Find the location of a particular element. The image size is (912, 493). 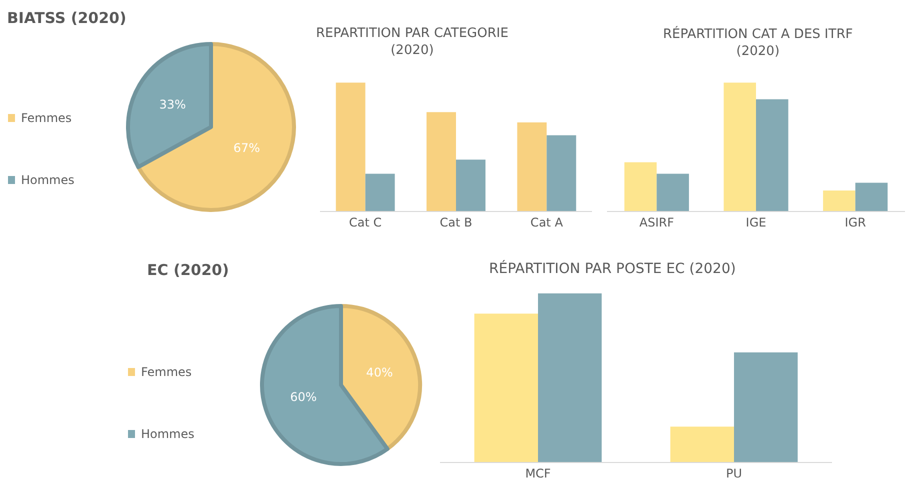

data-label: 33% is located at coordinates (172, 104).